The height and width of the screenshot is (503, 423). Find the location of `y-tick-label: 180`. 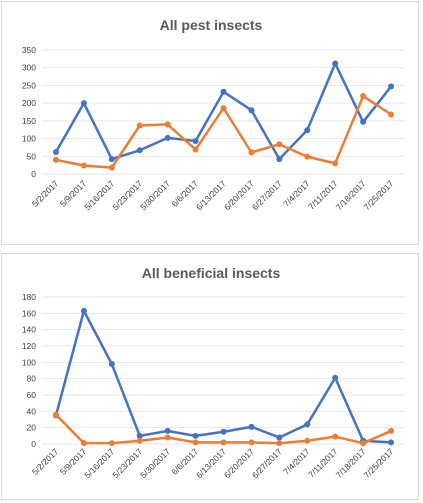

y-tick-label: 180 is located at coordinates (29, 297).